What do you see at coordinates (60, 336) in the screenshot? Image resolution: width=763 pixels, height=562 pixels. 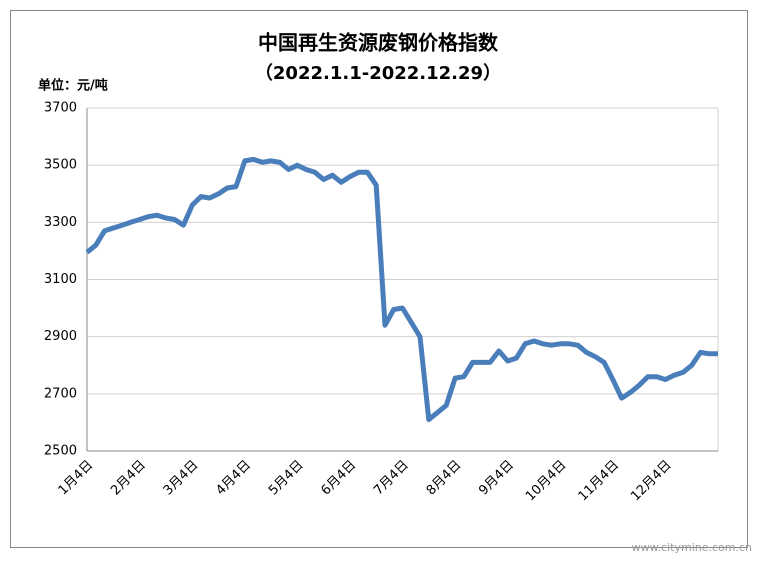 I see `y-tick-label: 2900` at bounding box center [60, 336].